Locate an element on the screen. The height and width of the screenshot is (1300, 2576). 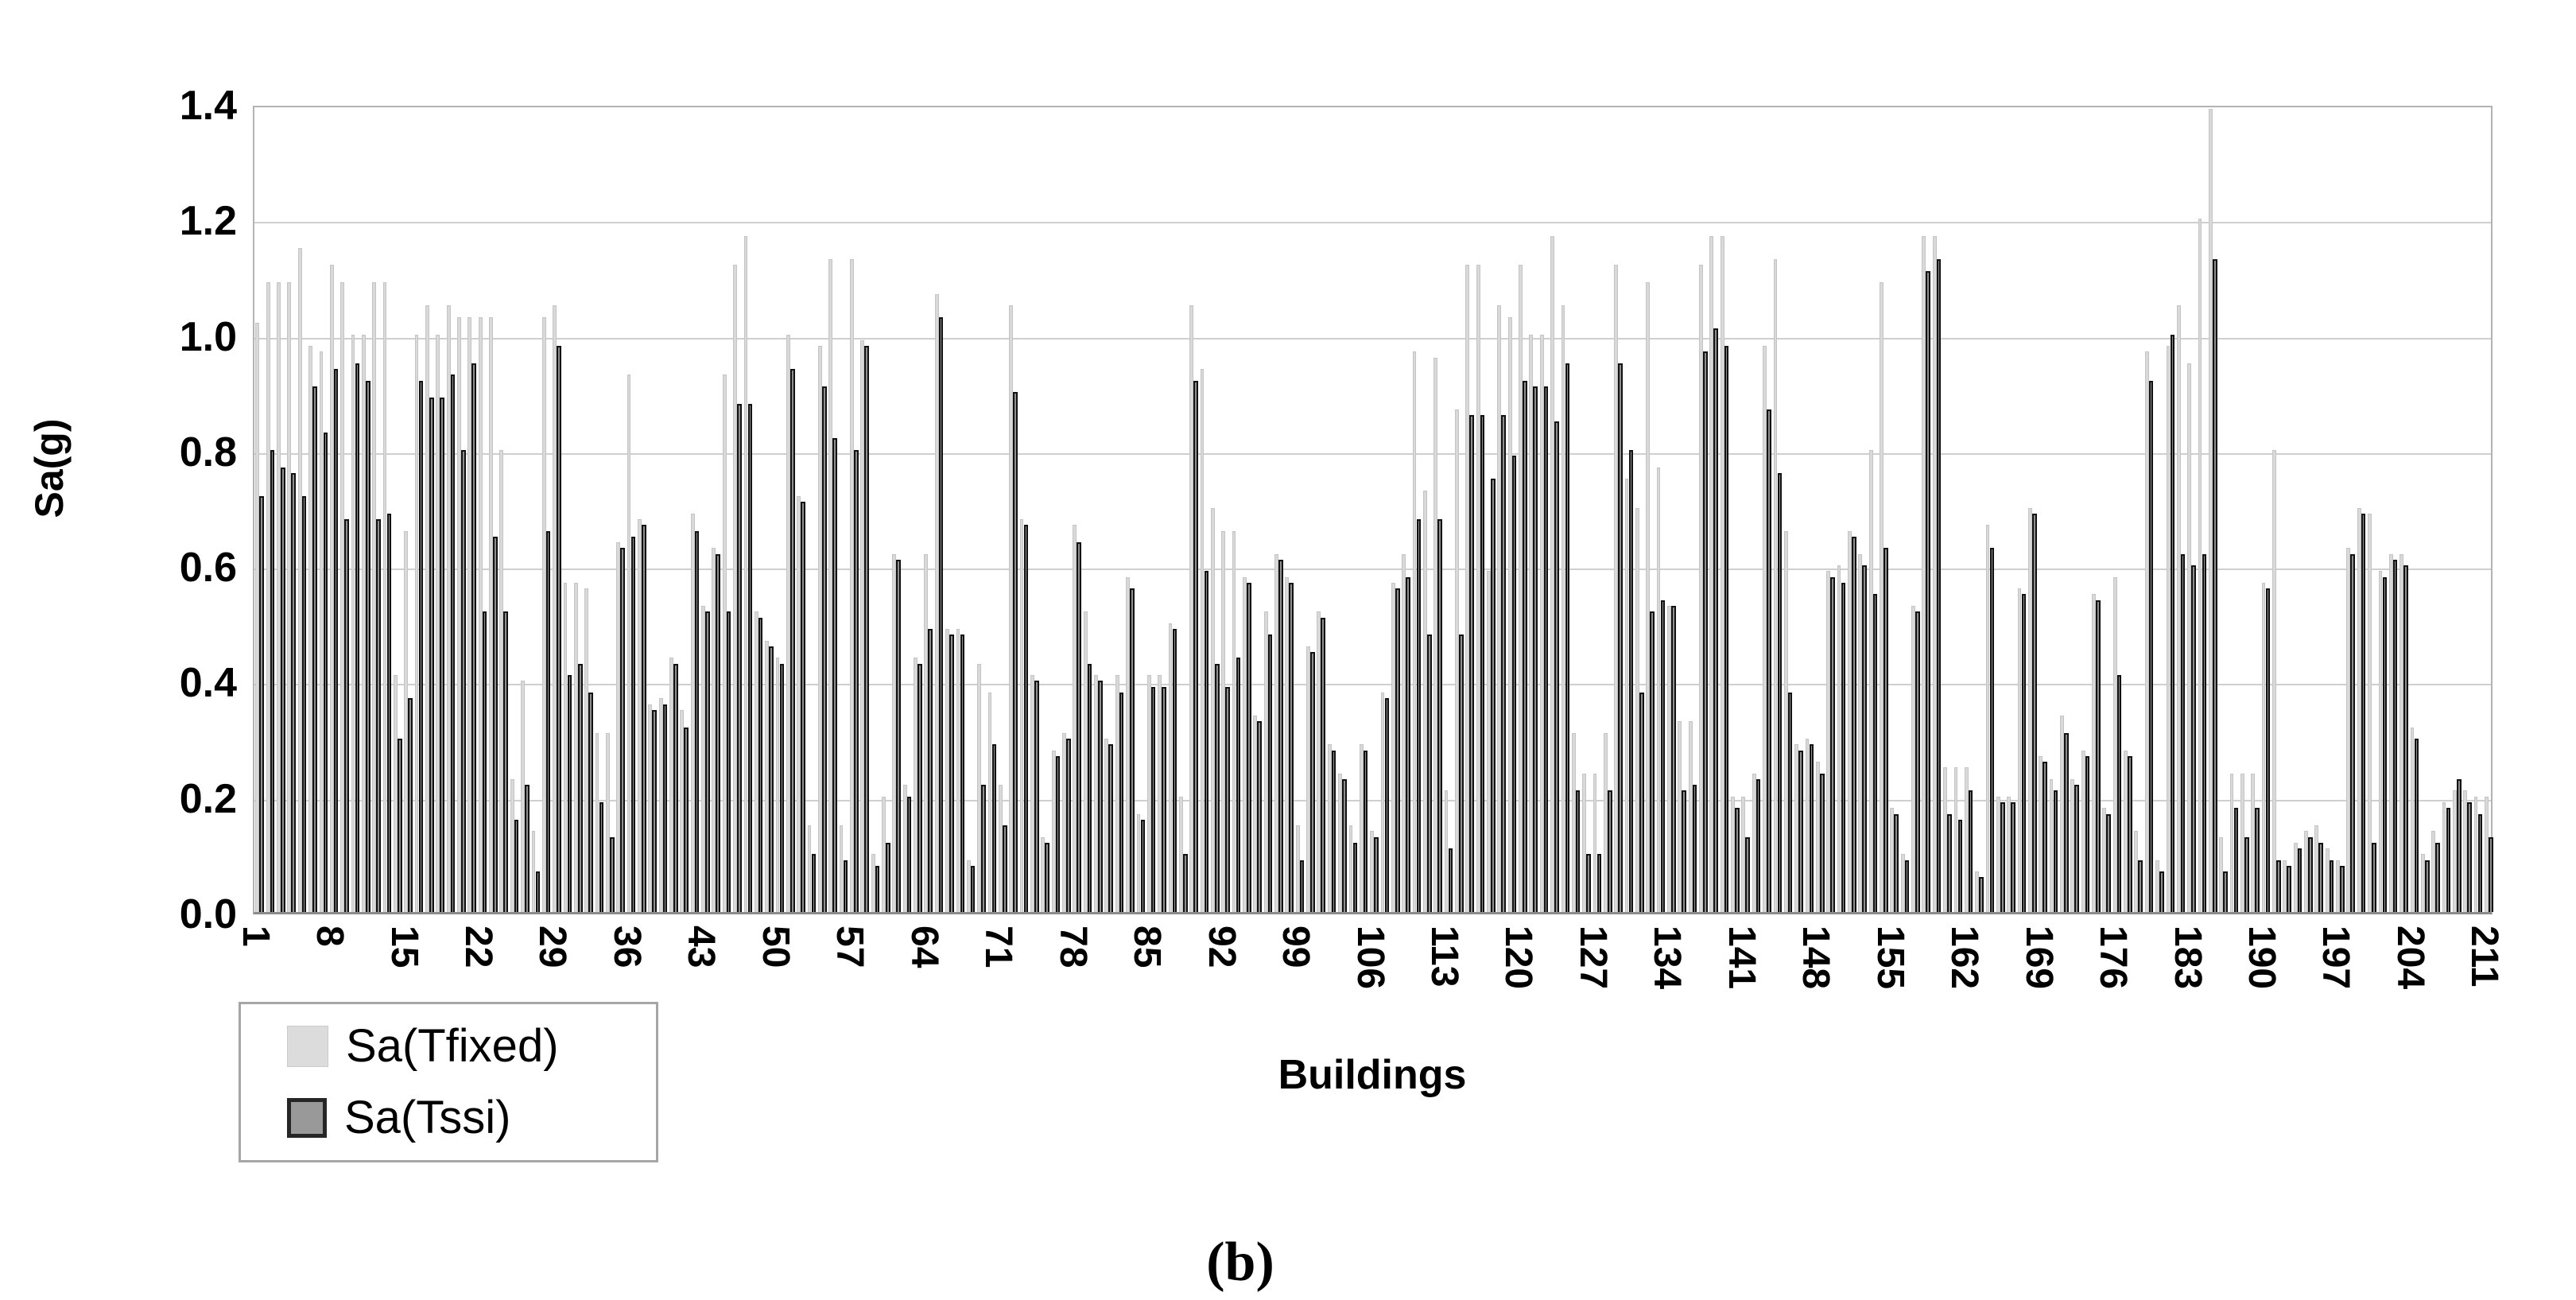
y-tick-label: 0.0 is located at coordinates (208, 914).